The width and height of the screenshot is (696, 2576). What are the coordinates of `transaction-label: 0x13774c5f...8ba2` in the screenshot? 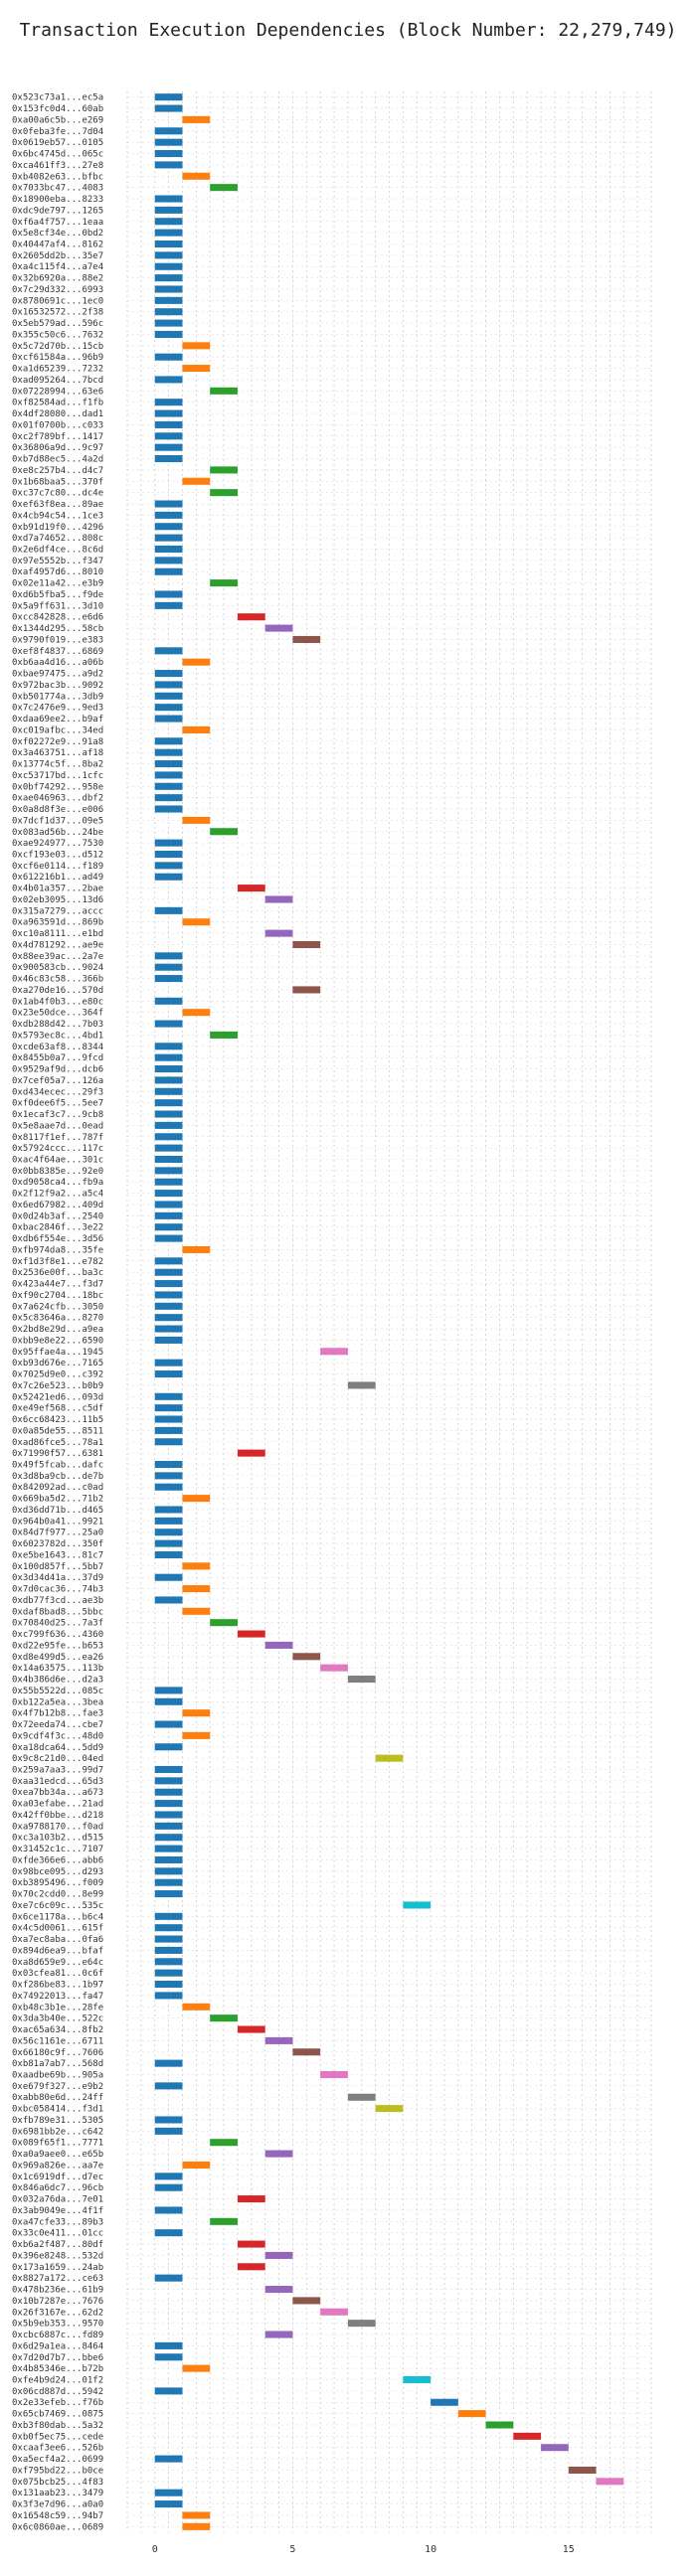 It's located at (57, 765).